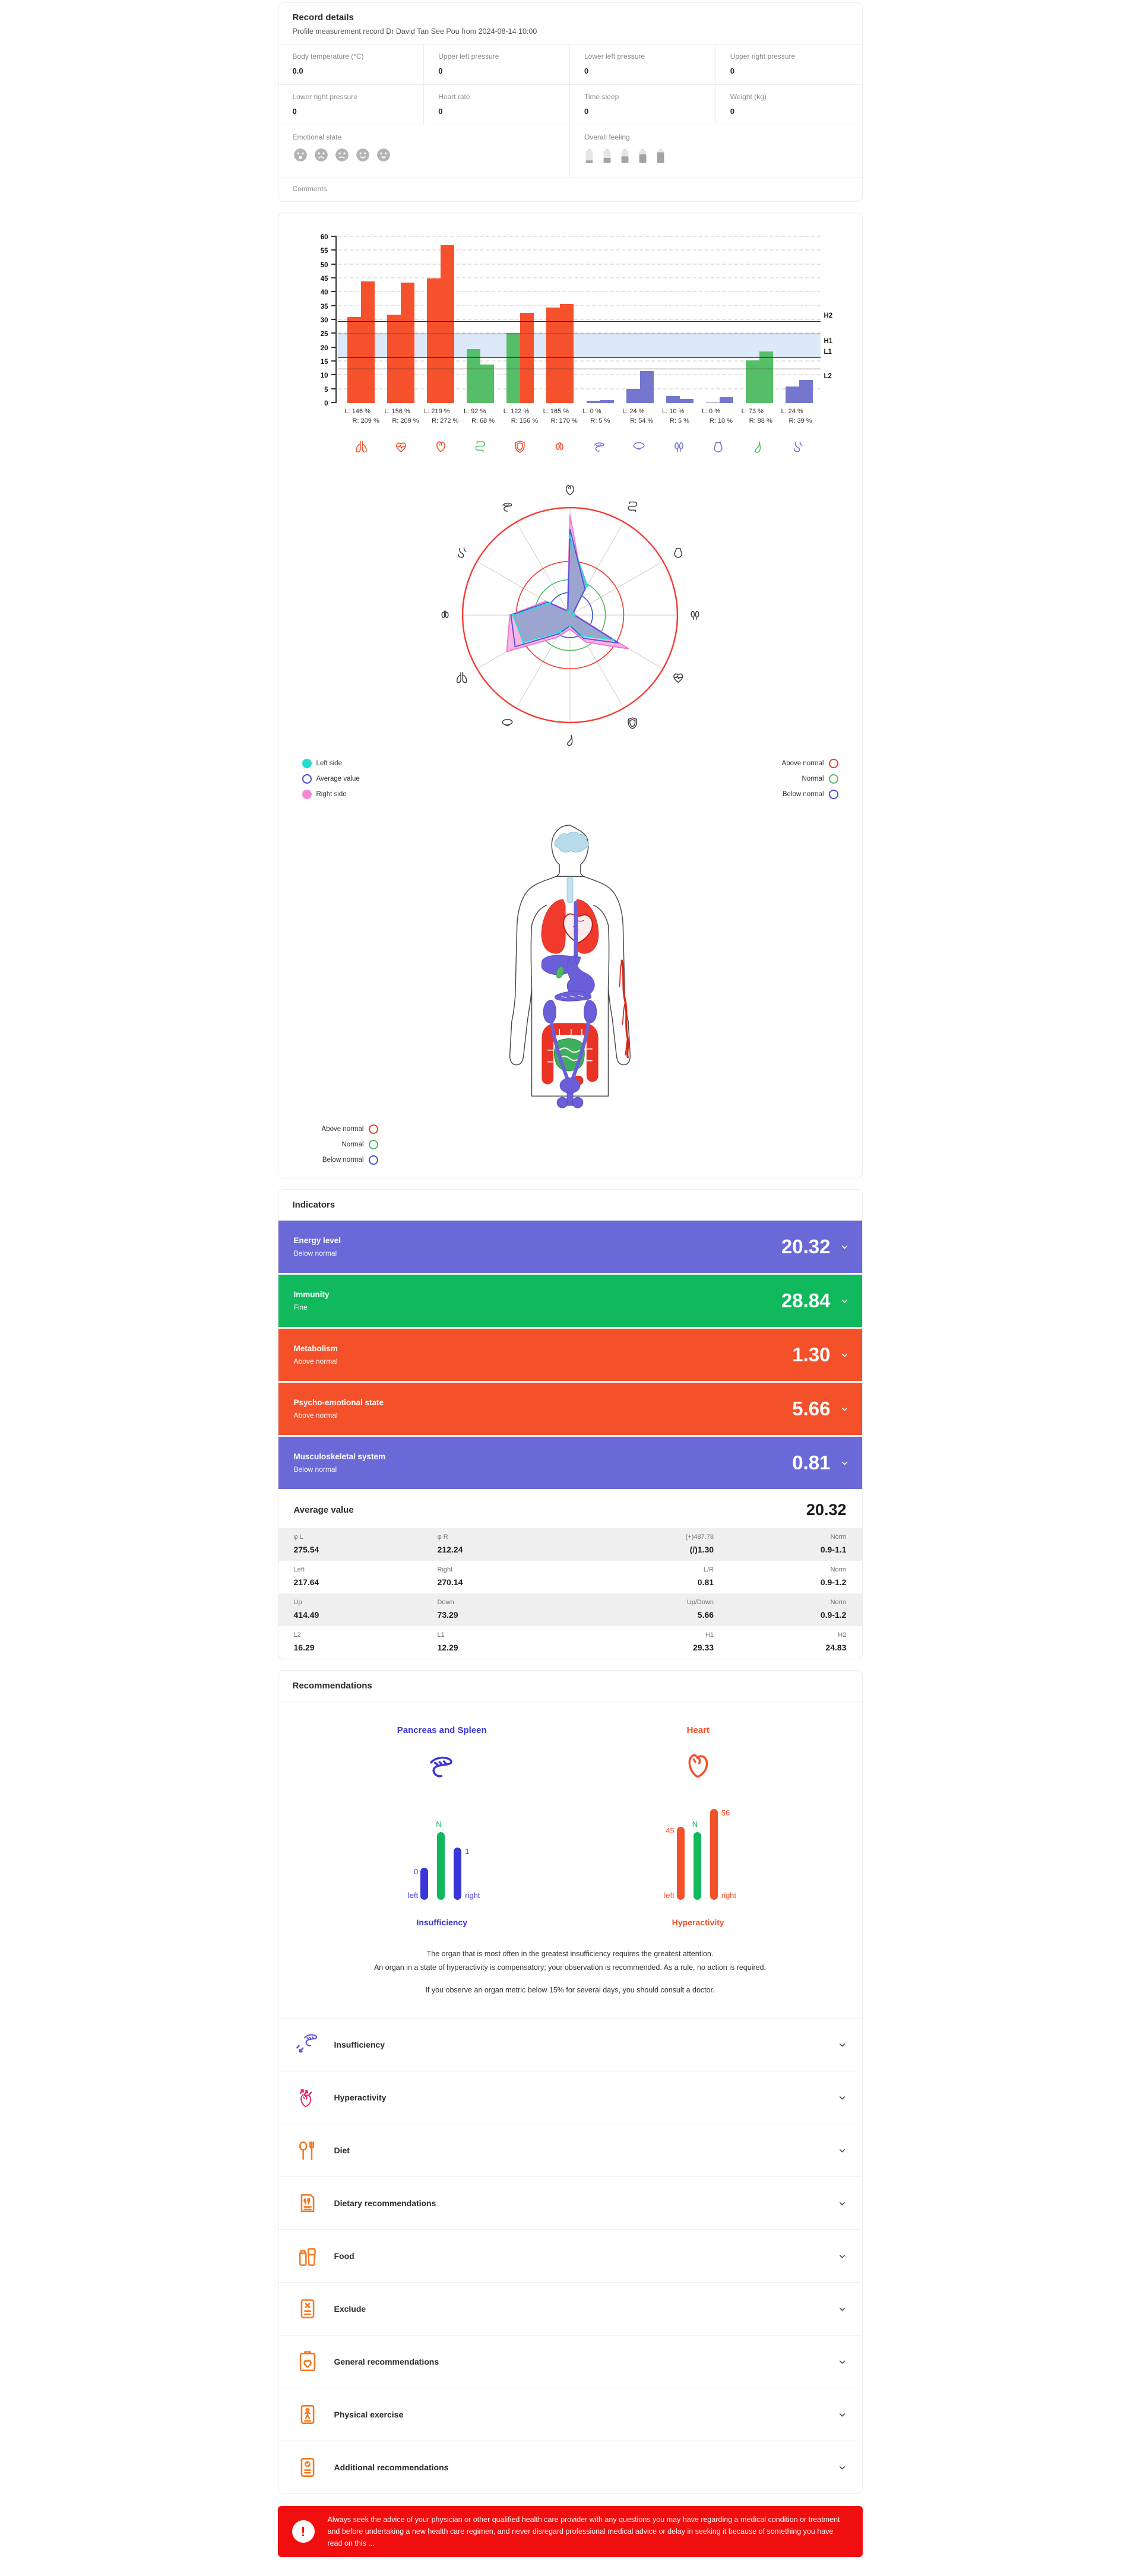 This screenshot has width=1140, height=2576. What do you see at coordinates (570, 2309) in the screenshot?
I see `section-exclude: Exclude` at bounding box center [570, 2309].